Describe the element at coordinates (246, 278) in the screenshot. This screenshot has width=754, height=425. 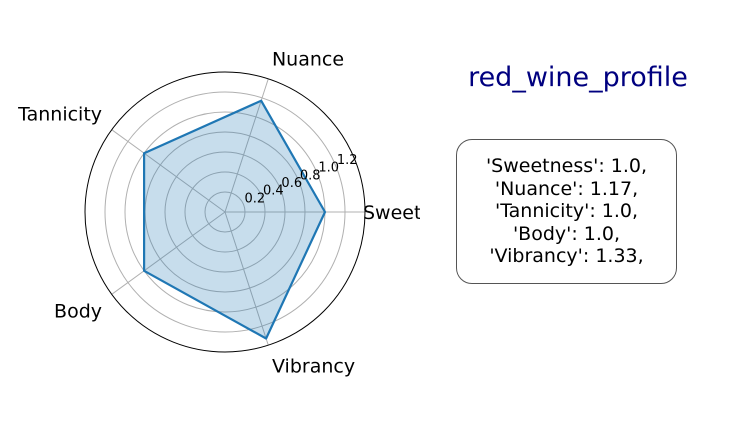
I see `spoke-vibrancy` at that location.